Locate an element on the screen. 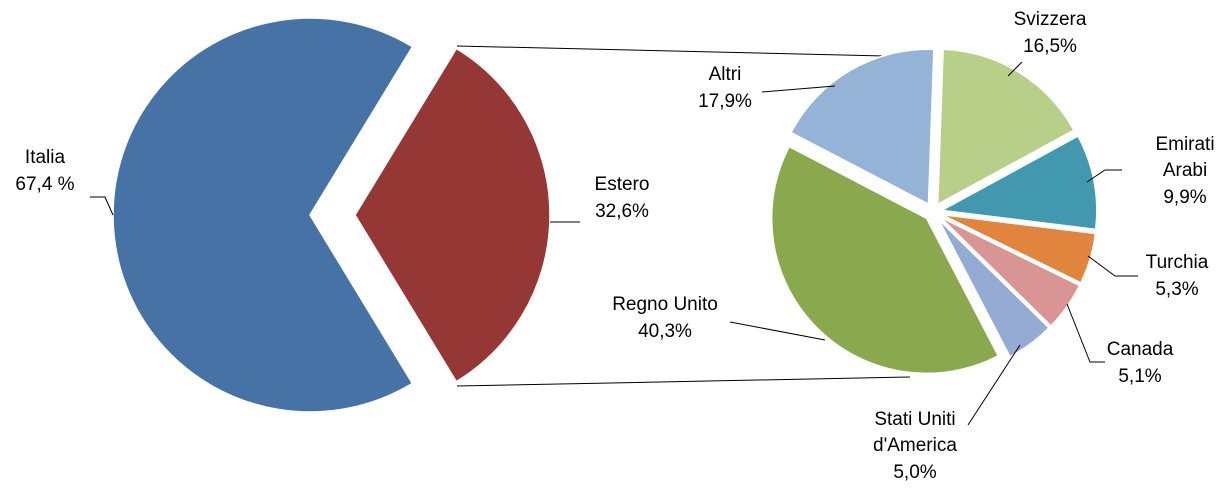  value-label: 5,3% is located at coordinates (1176, 289).